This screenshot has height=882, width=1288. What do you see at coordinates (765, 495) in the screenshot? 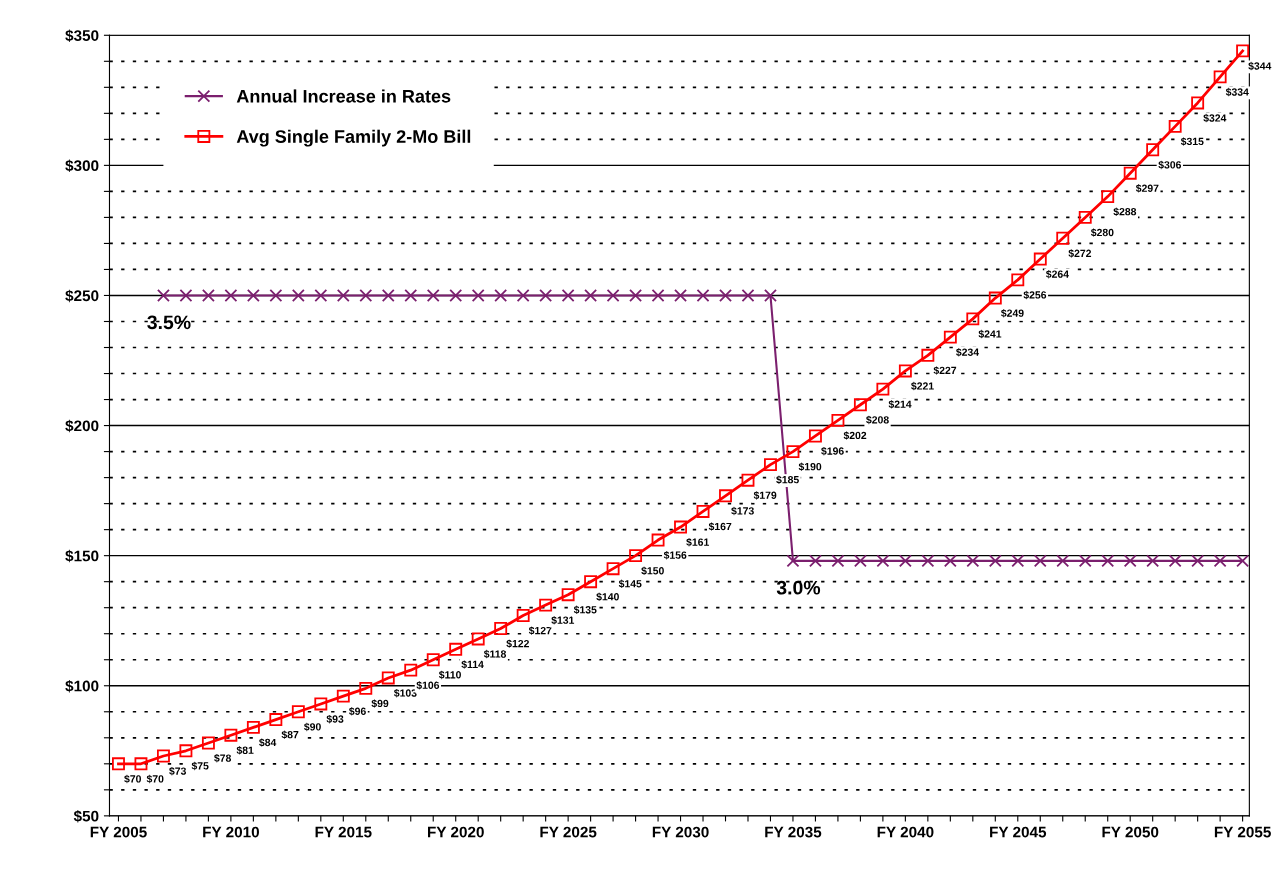
I see `data-label: $179` at bounding box center [765, 495].